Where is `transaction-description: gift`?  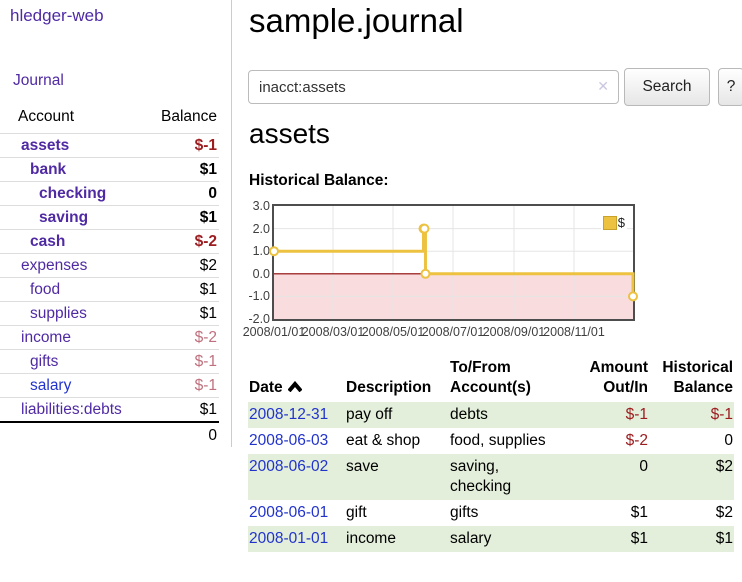 transaction-description: gift is located at coordinates (356, 512).